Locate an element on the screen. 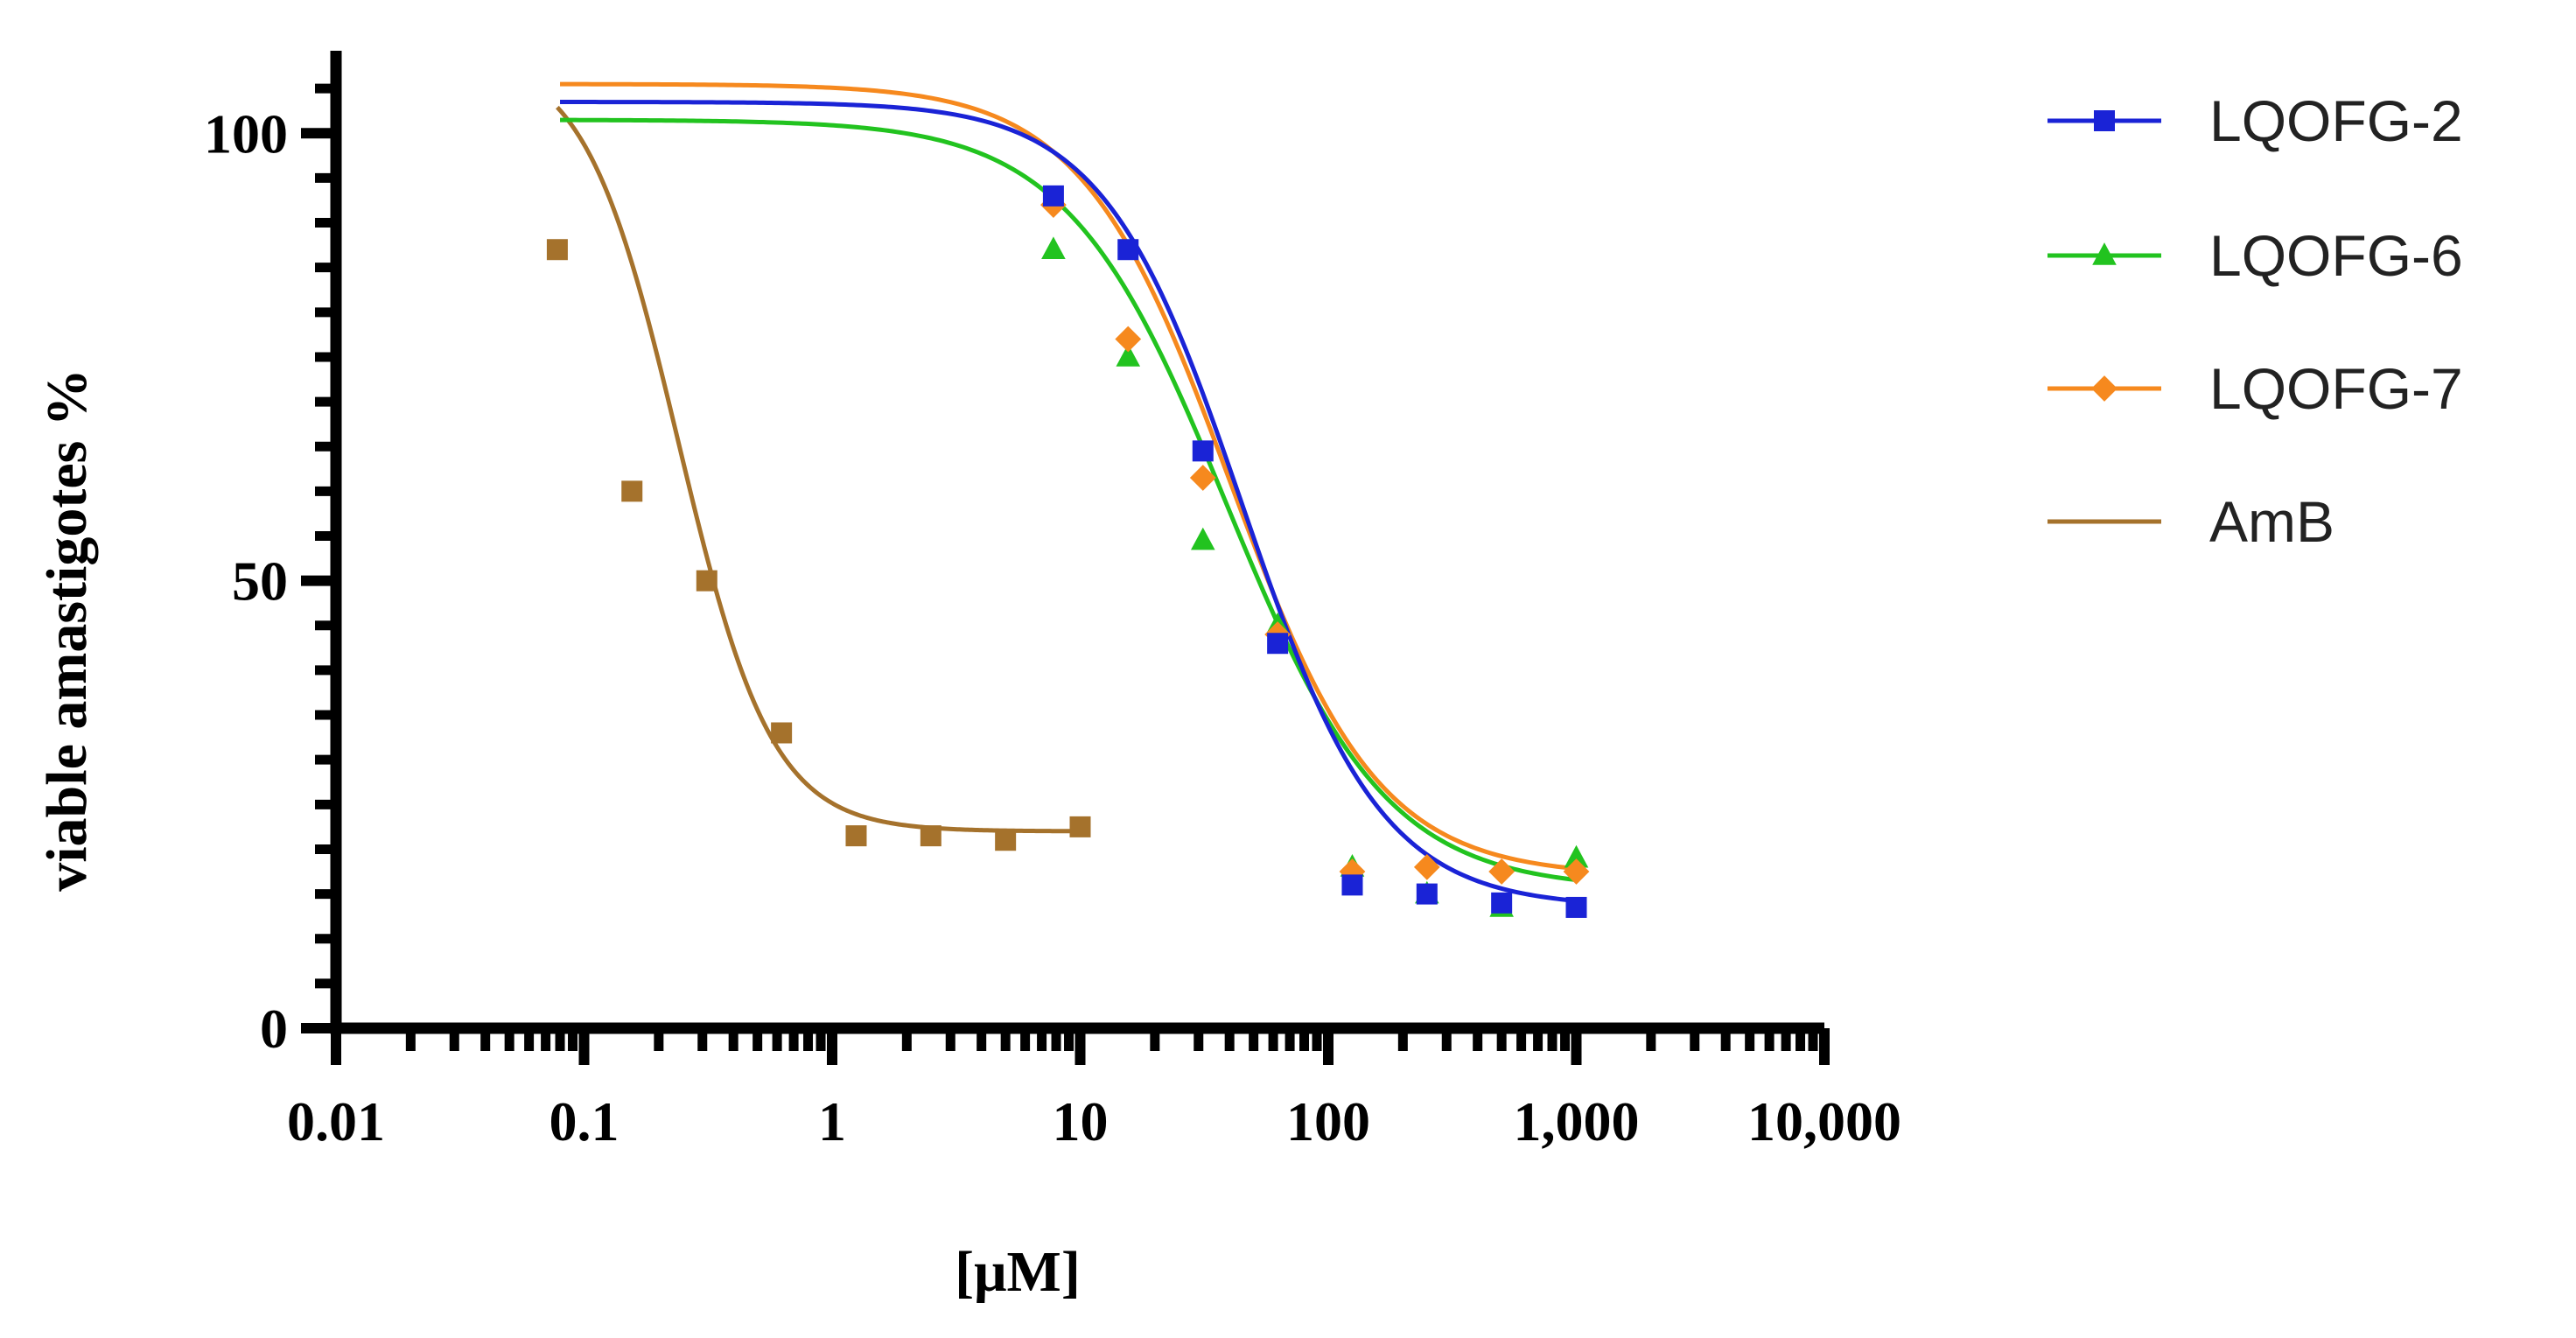 The height and width of the screenshot is (1338, 2576). x-tick-label: 0.1 is located at coordinates (585, 1121).